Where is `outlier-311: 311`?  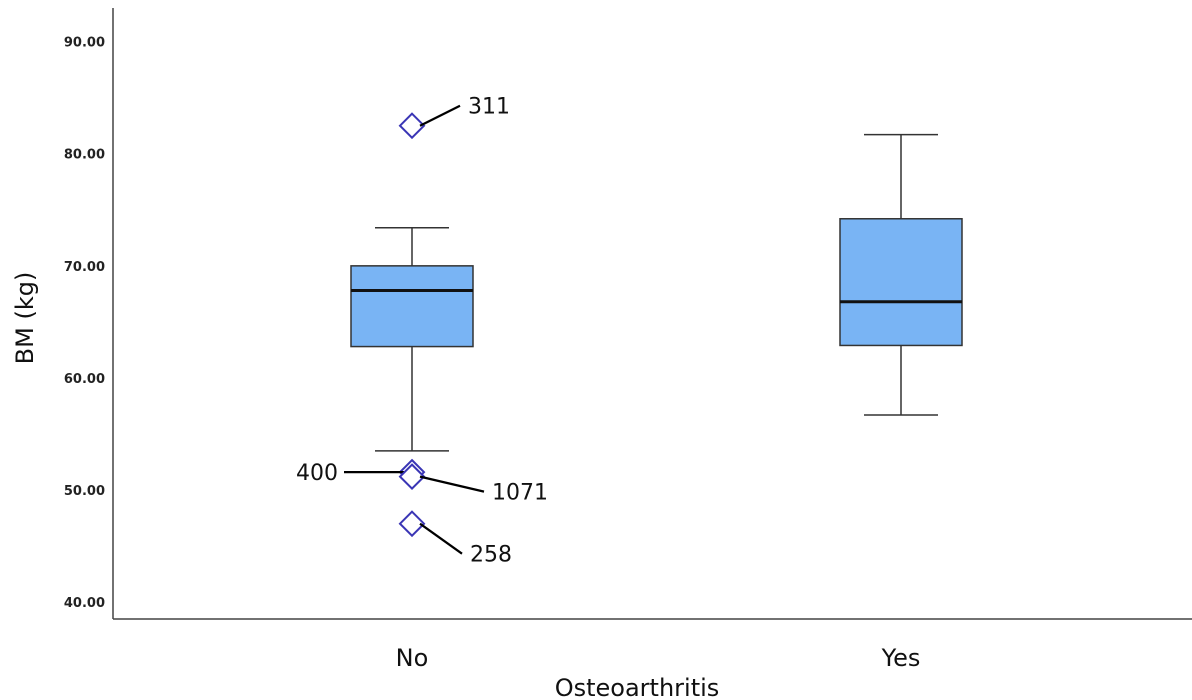
outlier-311: 311 is located at coordinates (454, 117).